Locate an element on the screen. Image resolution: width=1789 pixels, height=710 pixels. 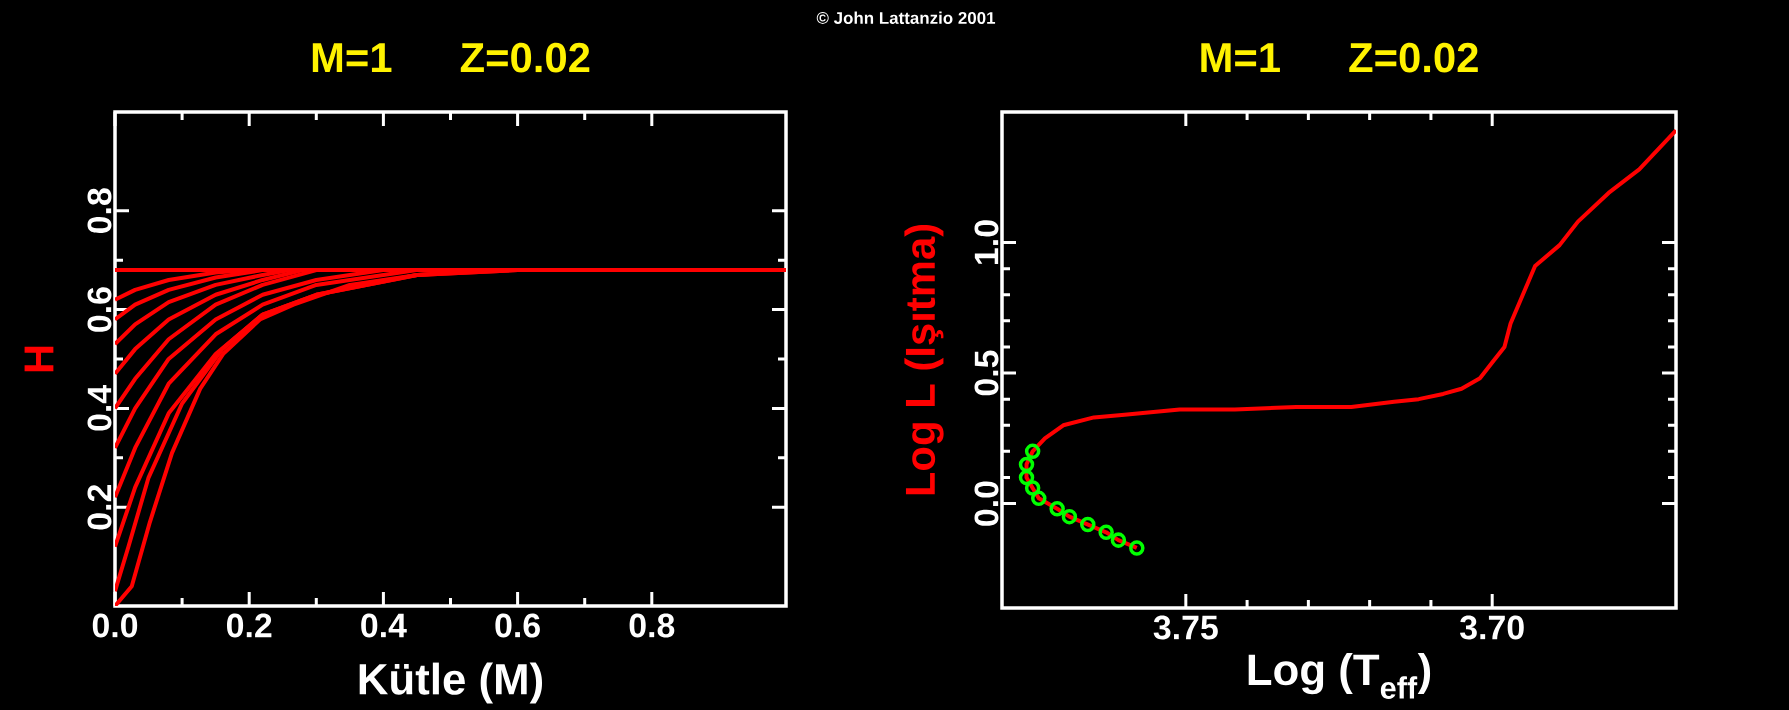
y-axis-title: H is located at coordinates (39, 359).